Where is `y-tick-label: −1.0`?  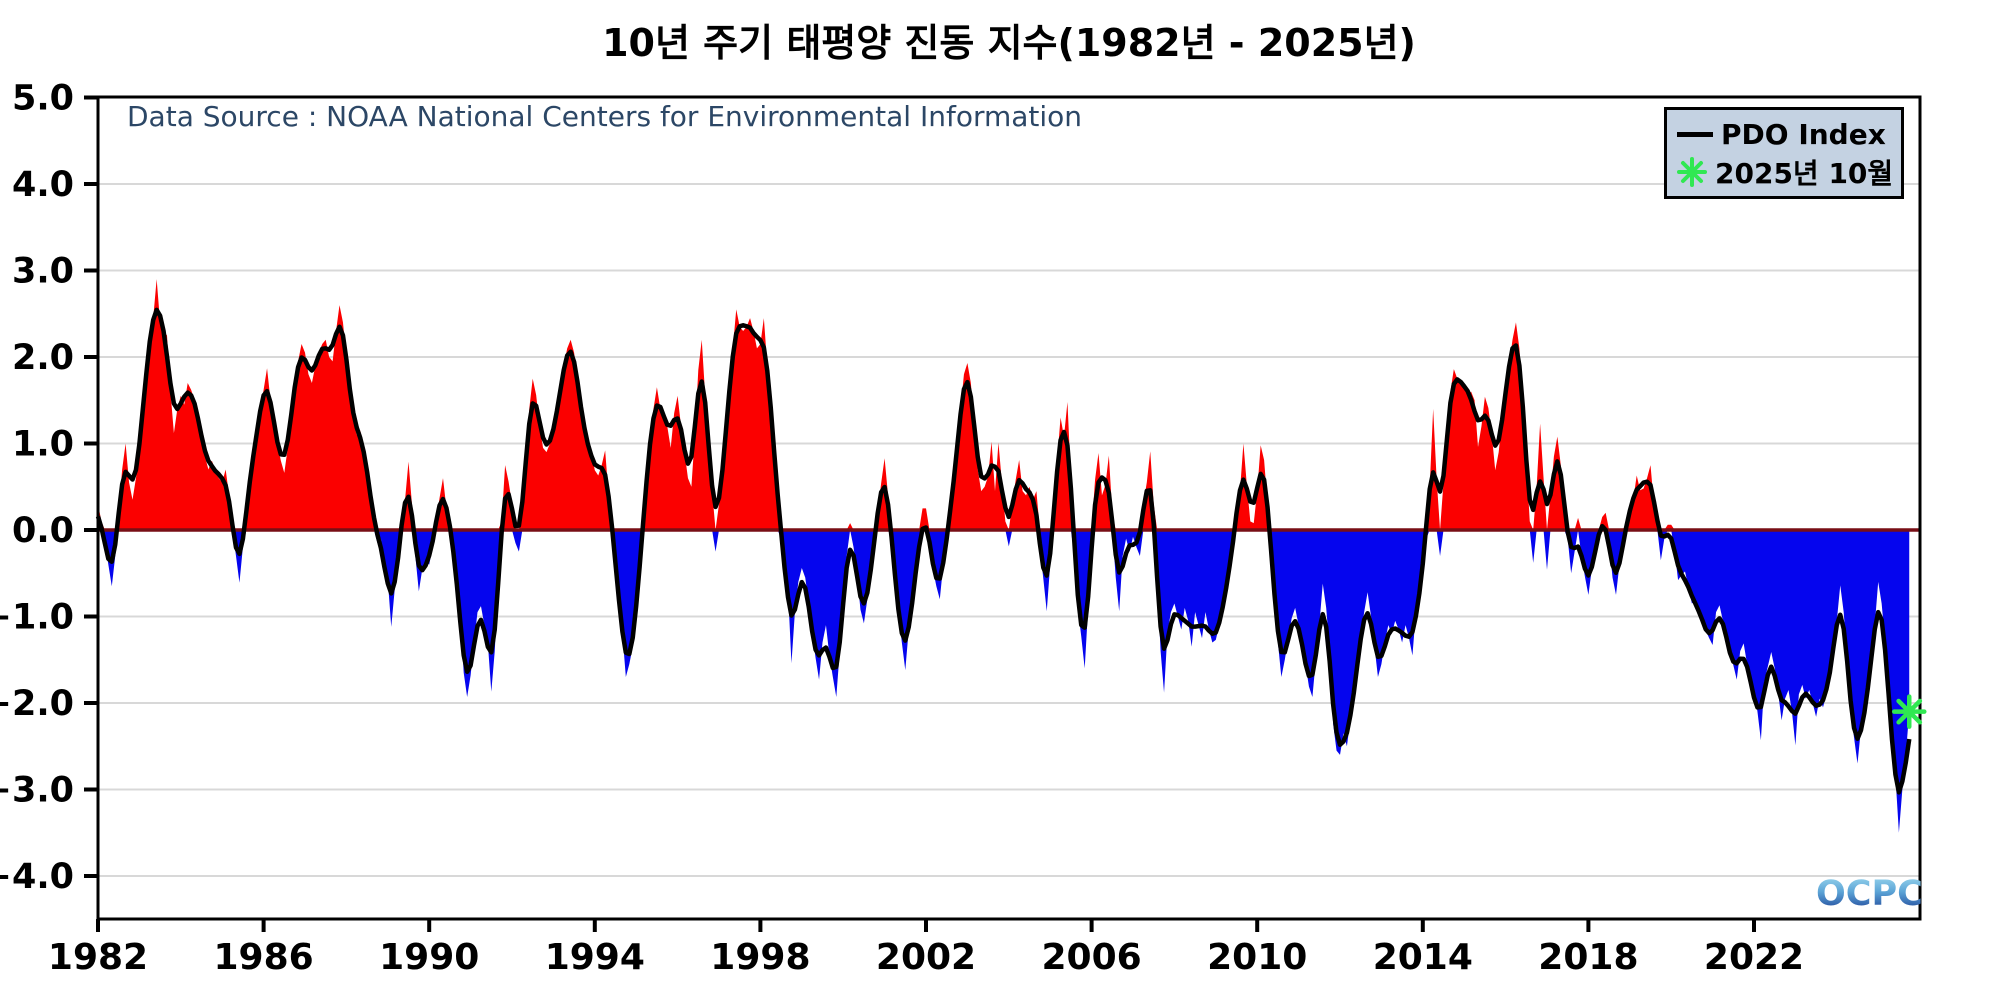
y-tick-label: −1.0 is located at coordinates (37, 618).